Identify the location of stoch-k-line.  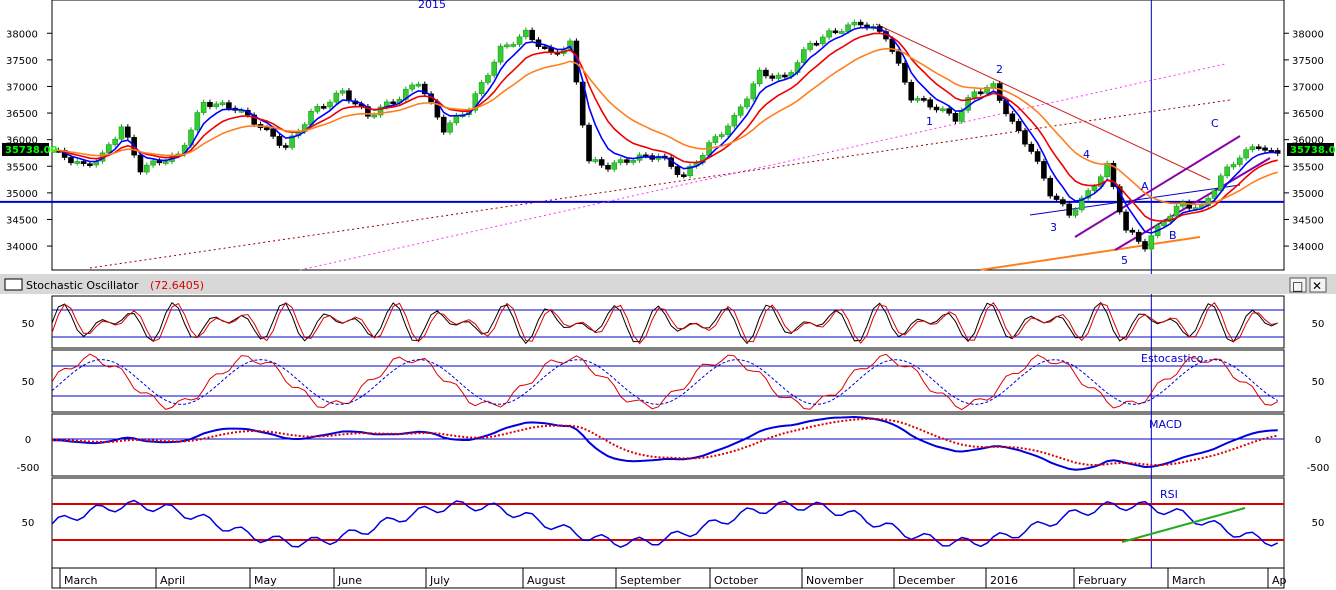
(664, 323).